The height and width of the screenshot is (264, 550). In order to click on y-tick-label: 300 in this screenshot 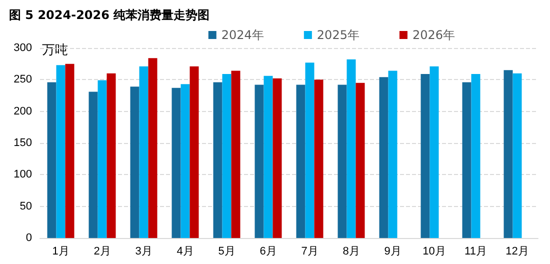, I will do `click(23, 48)`.